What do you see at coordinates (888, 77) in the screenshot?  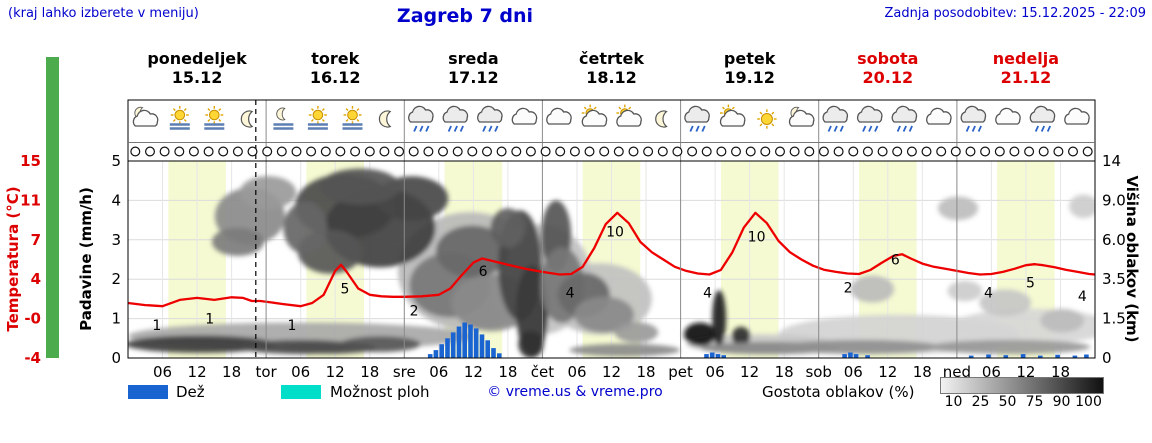 I see `day-date: 20.12` at bounding box center [888, 77].